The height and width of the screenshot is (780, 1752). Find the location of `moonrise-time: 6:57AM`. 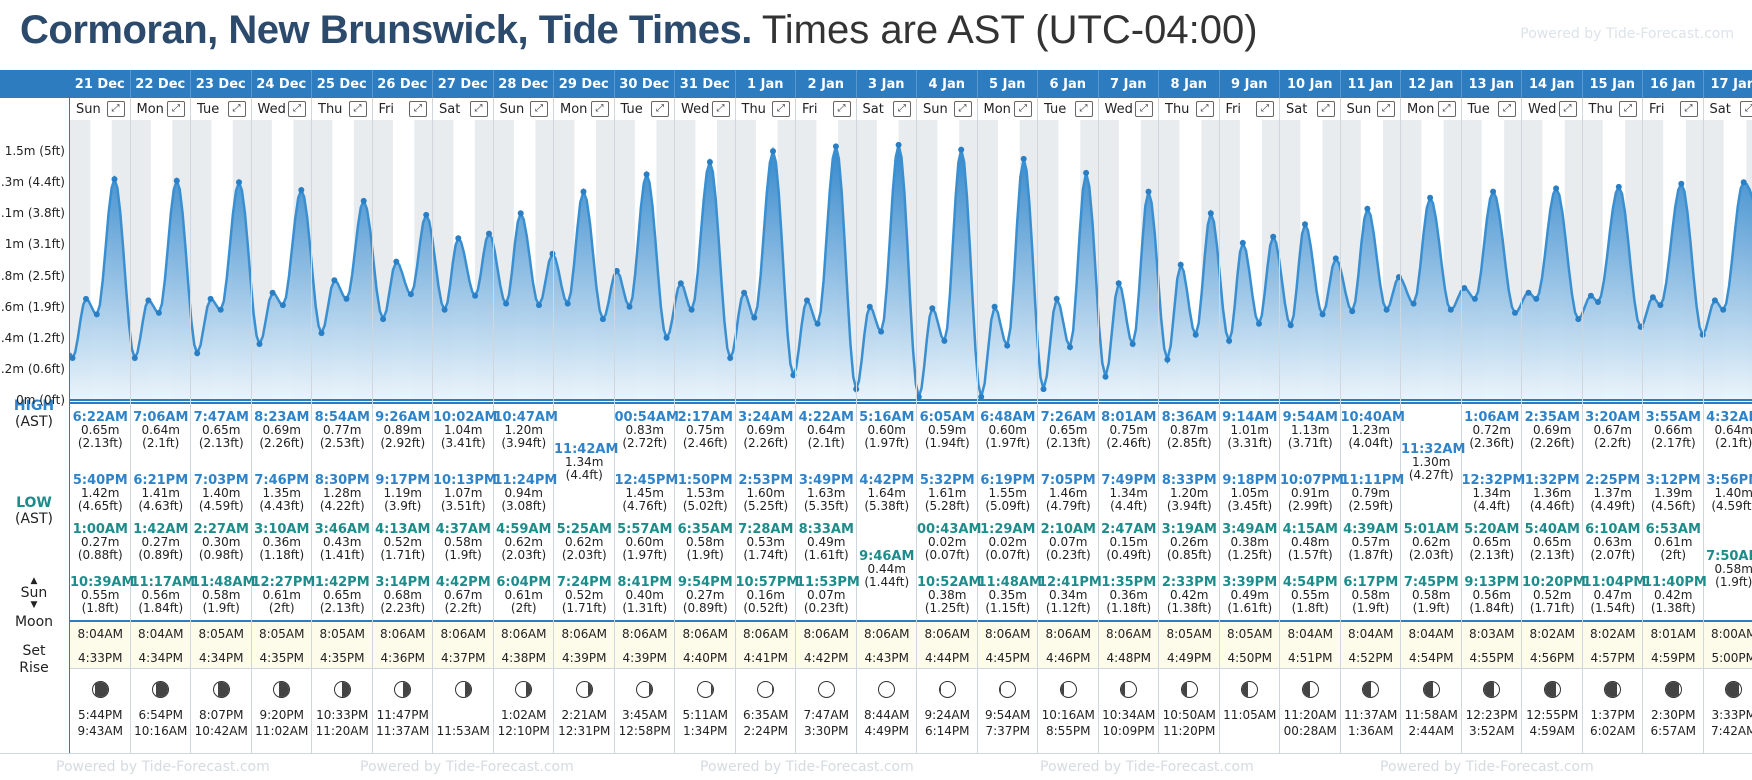

moonrise-time: 6:57AM is located at coordinates (1673, 731).